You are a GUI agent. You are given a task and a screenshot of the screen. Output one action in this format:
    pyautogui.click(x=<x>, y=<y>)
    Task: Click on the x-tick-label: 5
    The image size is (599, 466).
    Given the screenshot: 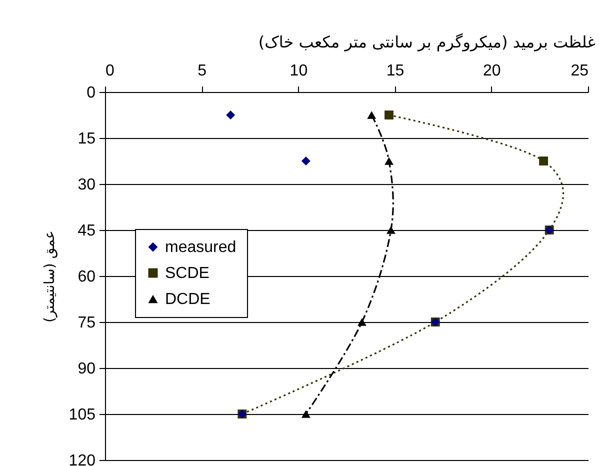 What is the action you would take?
    pyautogui.click(x=202, y=71)
    